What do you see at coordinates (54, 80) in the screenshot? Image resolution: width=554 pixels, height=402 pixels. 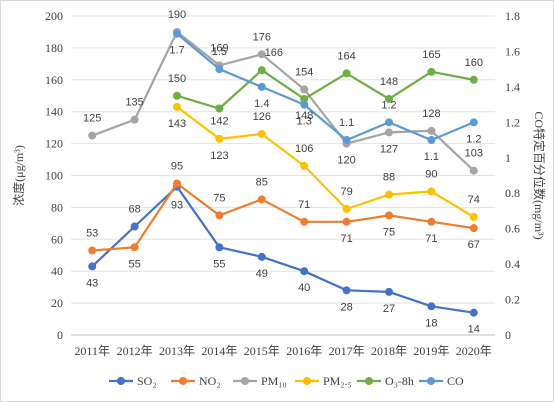 I see `left-tick-label: 160` at bounding box center [54, 80].